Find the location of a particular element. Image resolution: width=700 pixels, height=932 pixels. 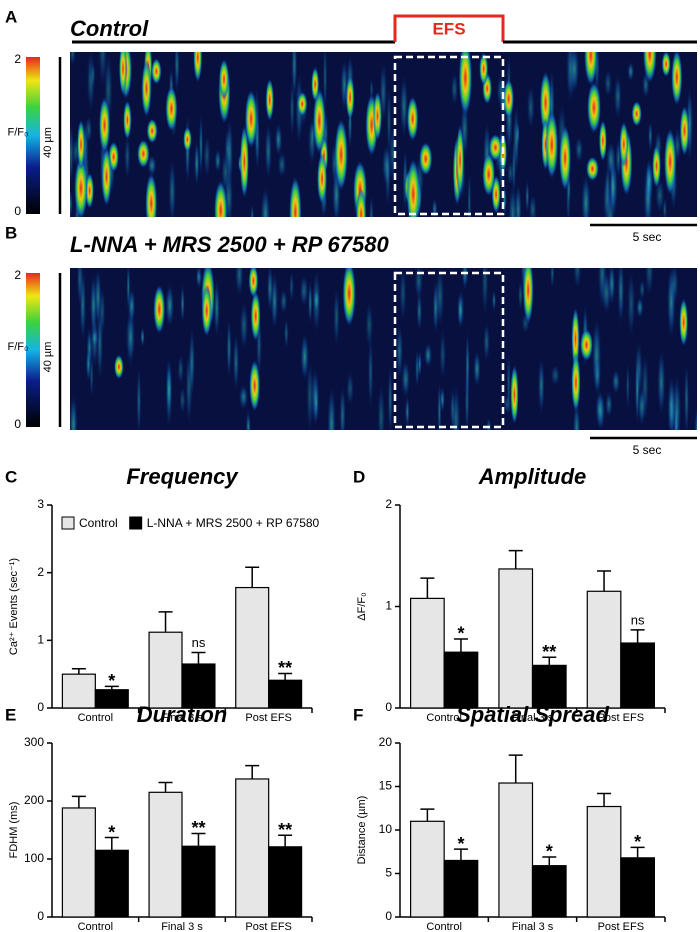

y-tick-label: 3 is located at coordinates (40, 504).